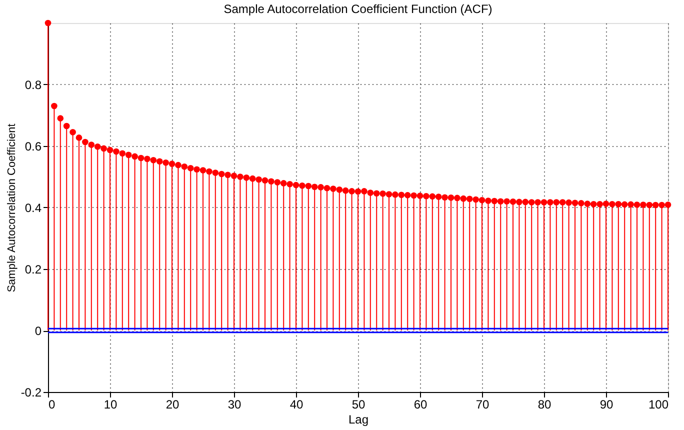  What do you see at coordinates (235, 405) in the screenshot?
I see `x-tick-label: 30` at bounding box center [235, 405].